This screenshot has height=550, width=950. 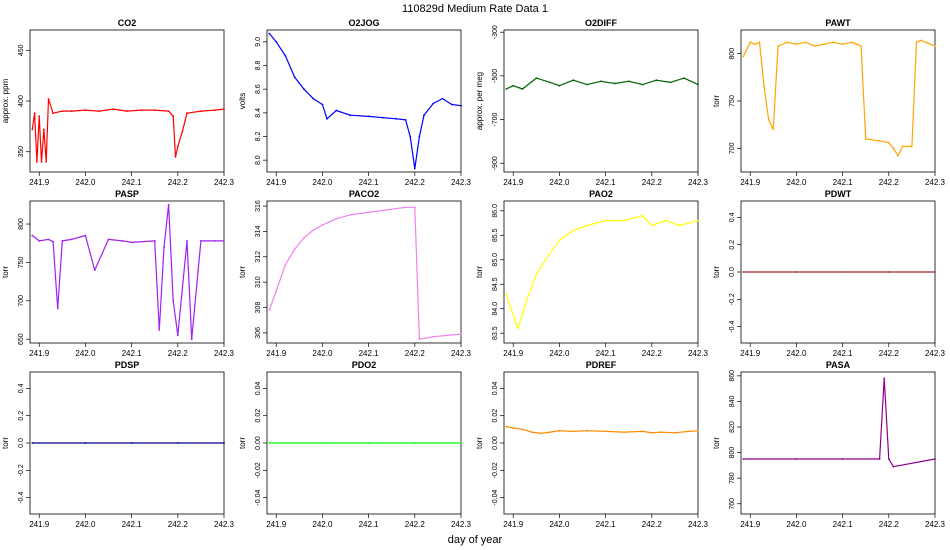 I want to click on y-tick-label: 8.4, so click(x=258, y=113).